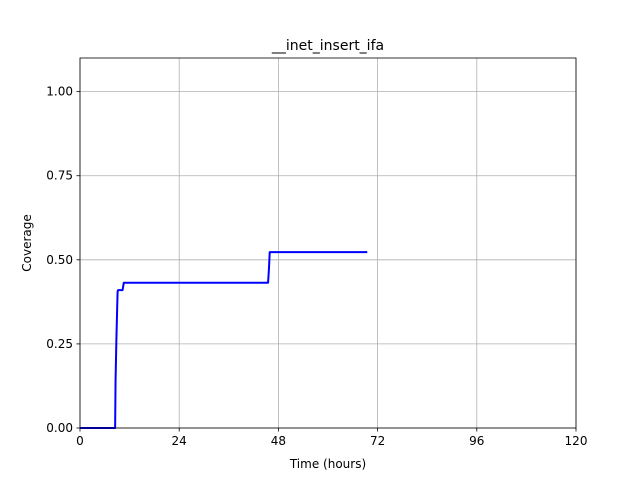 The image size is (640, 480). I want to click on y-tick-label: 0.50, so click(59, 260).